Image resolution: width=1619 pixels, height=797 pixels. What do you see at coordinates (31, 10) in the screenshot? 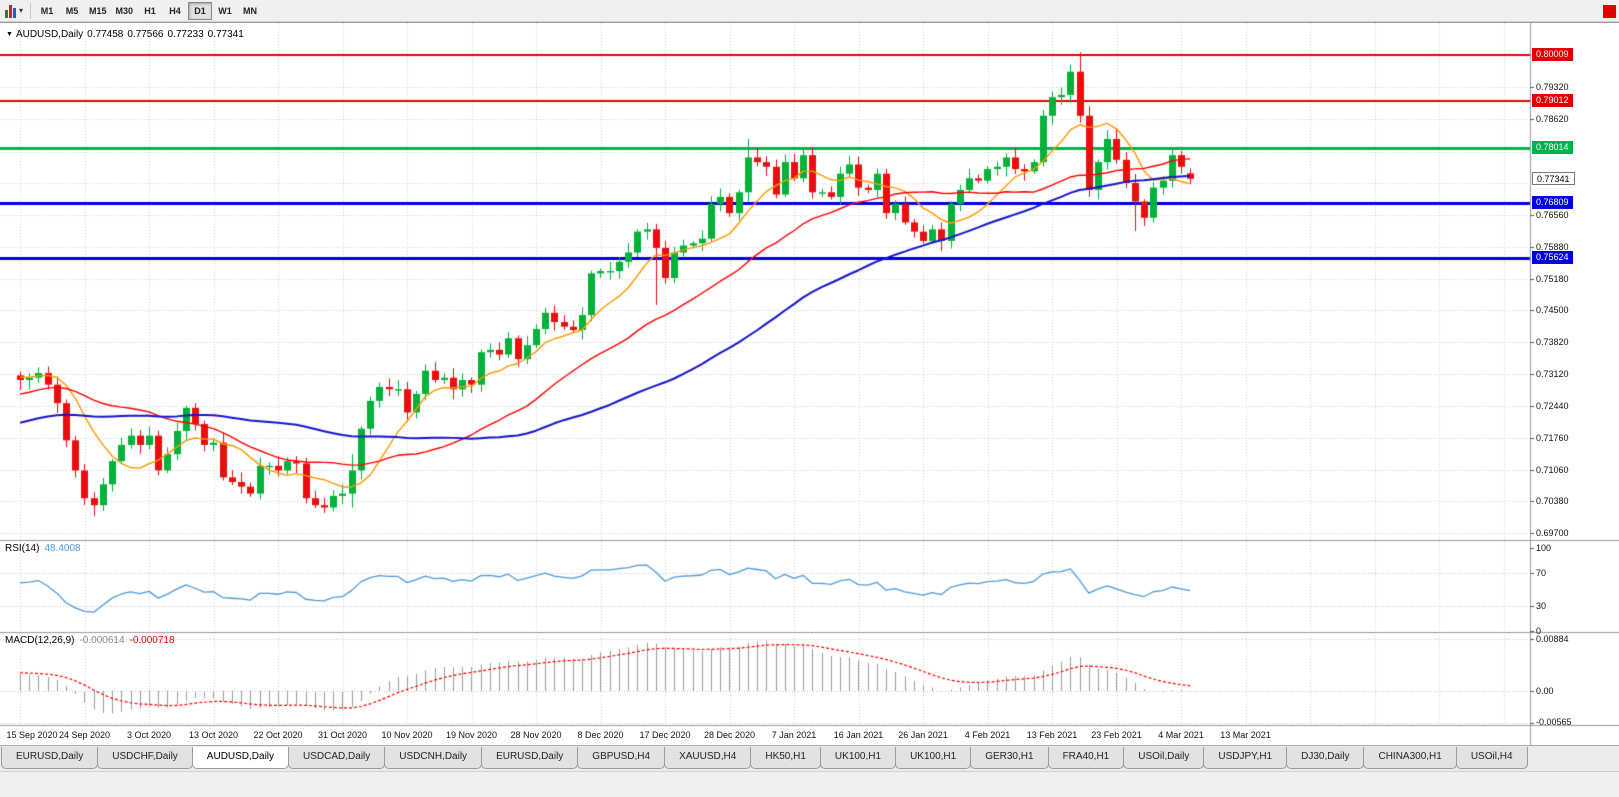
I see `toolbar-divider` at bounding box center [31, 10].